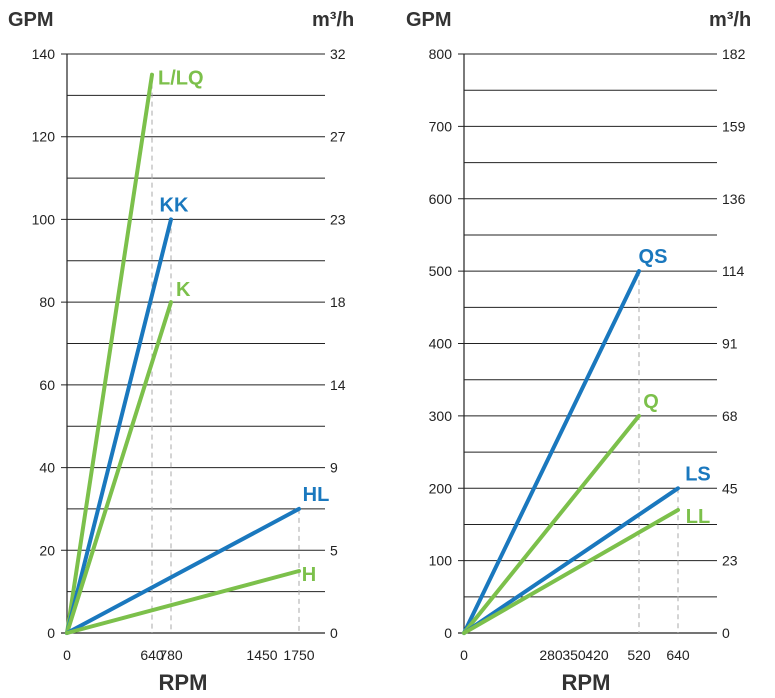  I want to click on right-x-tick-label: 280, so click(551, 655).